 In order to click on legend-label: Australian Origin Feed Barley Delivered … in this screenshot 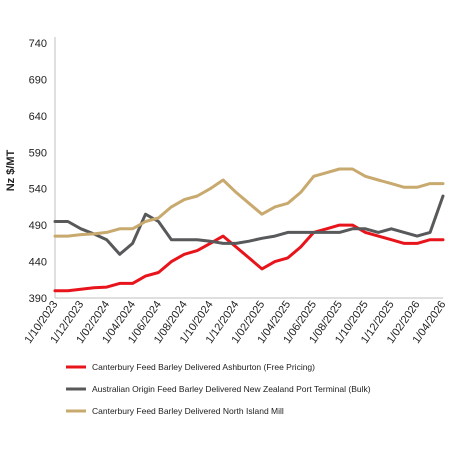, I will do `click(231, 389)`.